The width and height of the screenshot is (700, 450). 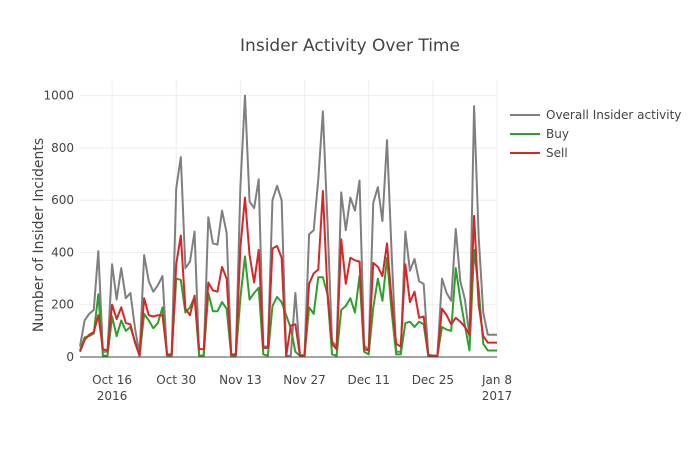 I want to click on y-tick-label: 1000, so click(x=58, y=96).